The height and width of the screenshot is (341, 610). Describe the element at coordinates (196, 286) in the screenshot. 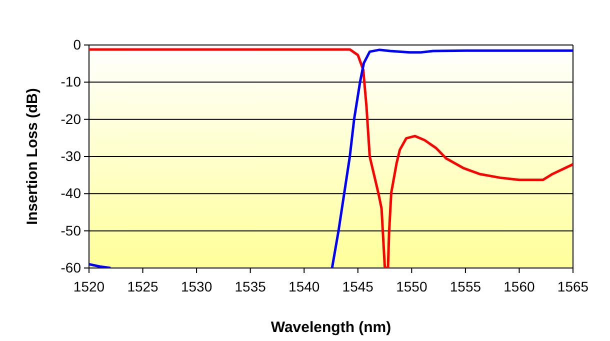

I see `x-tick-label: 1530` at that location.